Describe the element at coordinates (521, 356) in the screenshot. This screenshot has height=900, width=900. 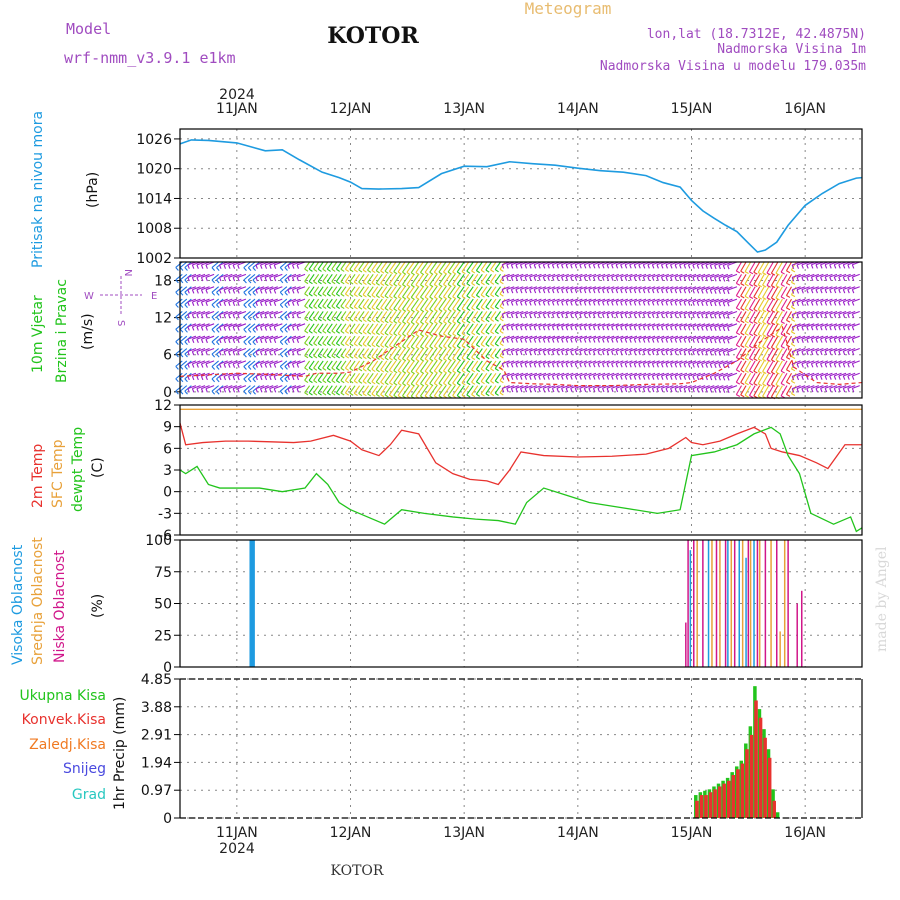
I see `wind-speed-line` at that location.